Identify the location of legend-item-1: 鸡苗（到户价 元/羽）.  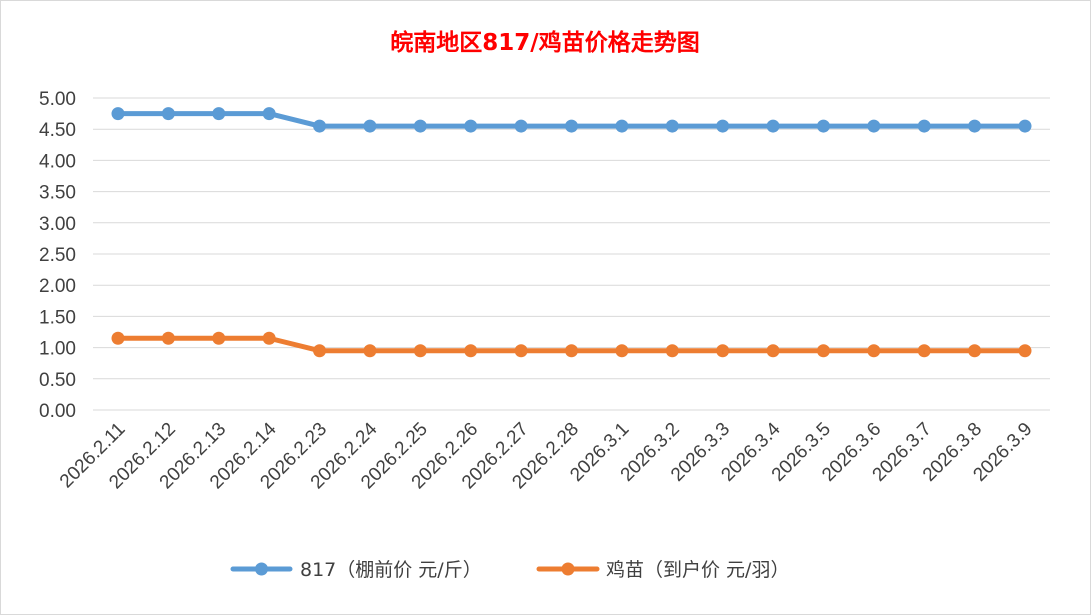
(662, 570).